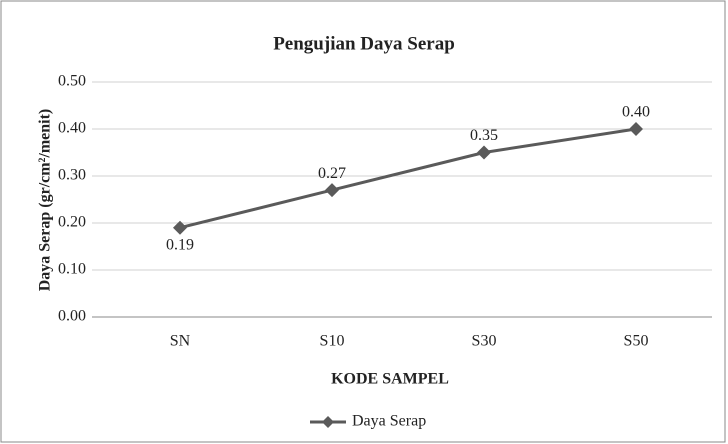  Describe the element at coordinates (389, 421) in the screenshot. I see `legend-label: Daya Serap` at that location.